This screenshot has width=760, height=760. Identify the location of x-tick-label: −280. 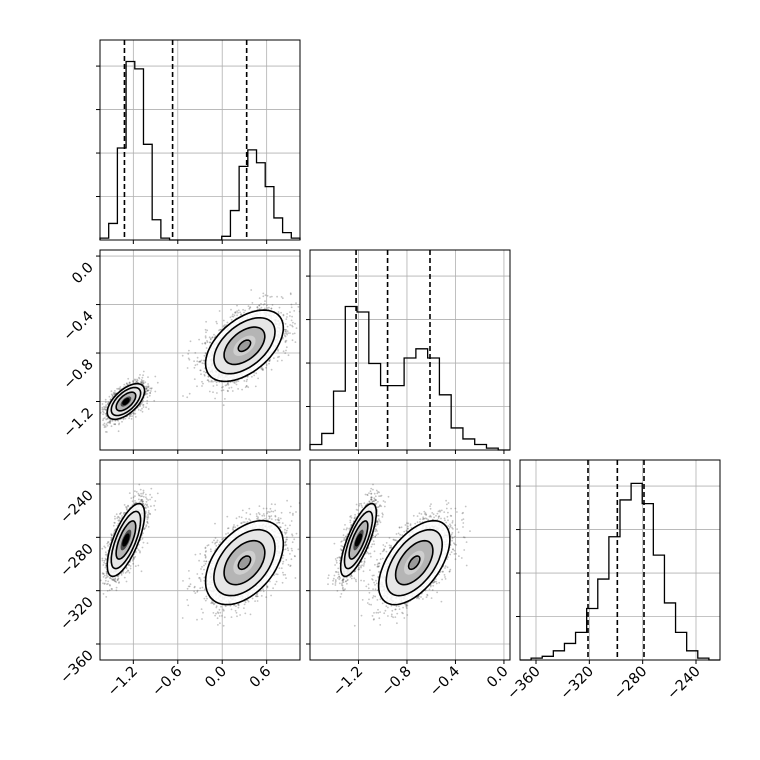
(630, 683).